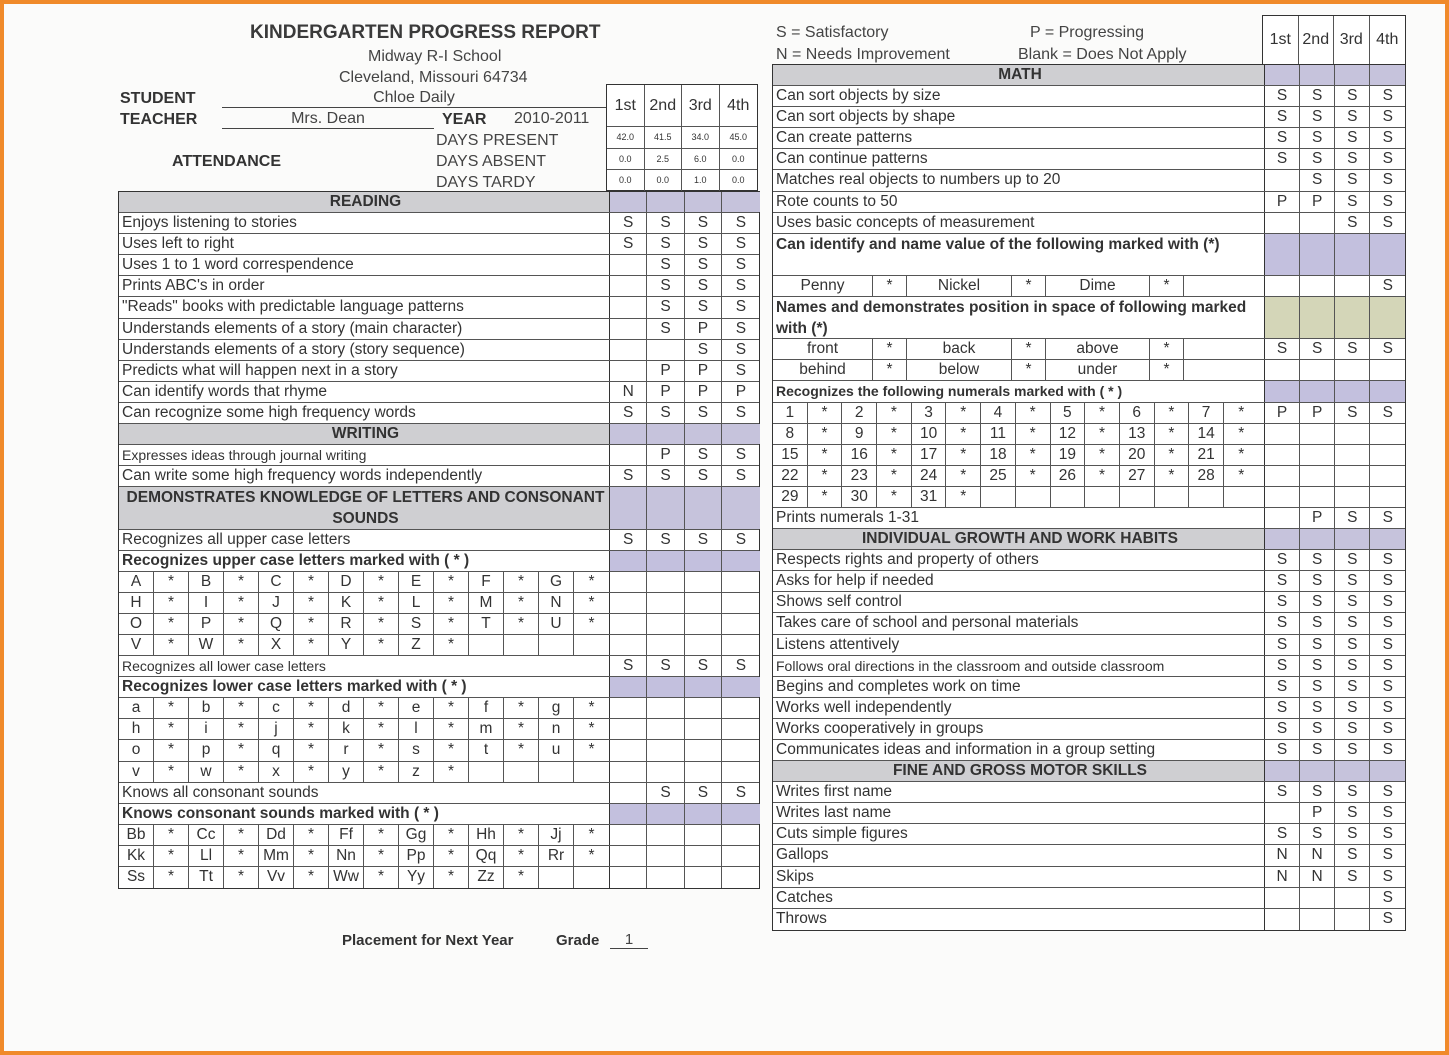 The image size is (1449, 1055). I want to click on year-label: YEAR, so click(464, 119).